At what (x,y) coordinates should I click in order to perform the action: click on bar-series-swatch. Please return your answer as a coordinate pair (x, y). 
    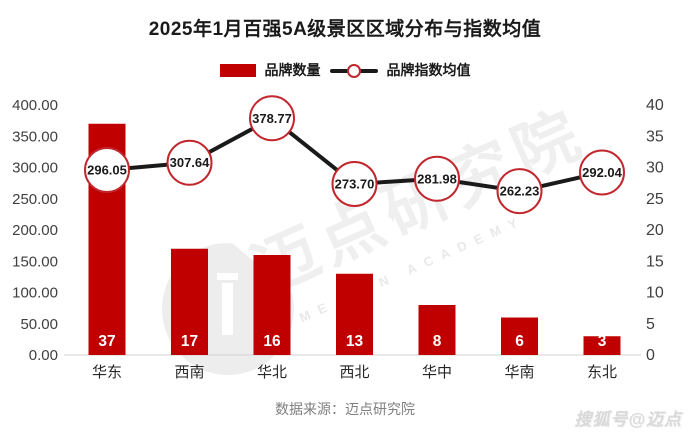
    Looking at the image, I should click on (237, 70).